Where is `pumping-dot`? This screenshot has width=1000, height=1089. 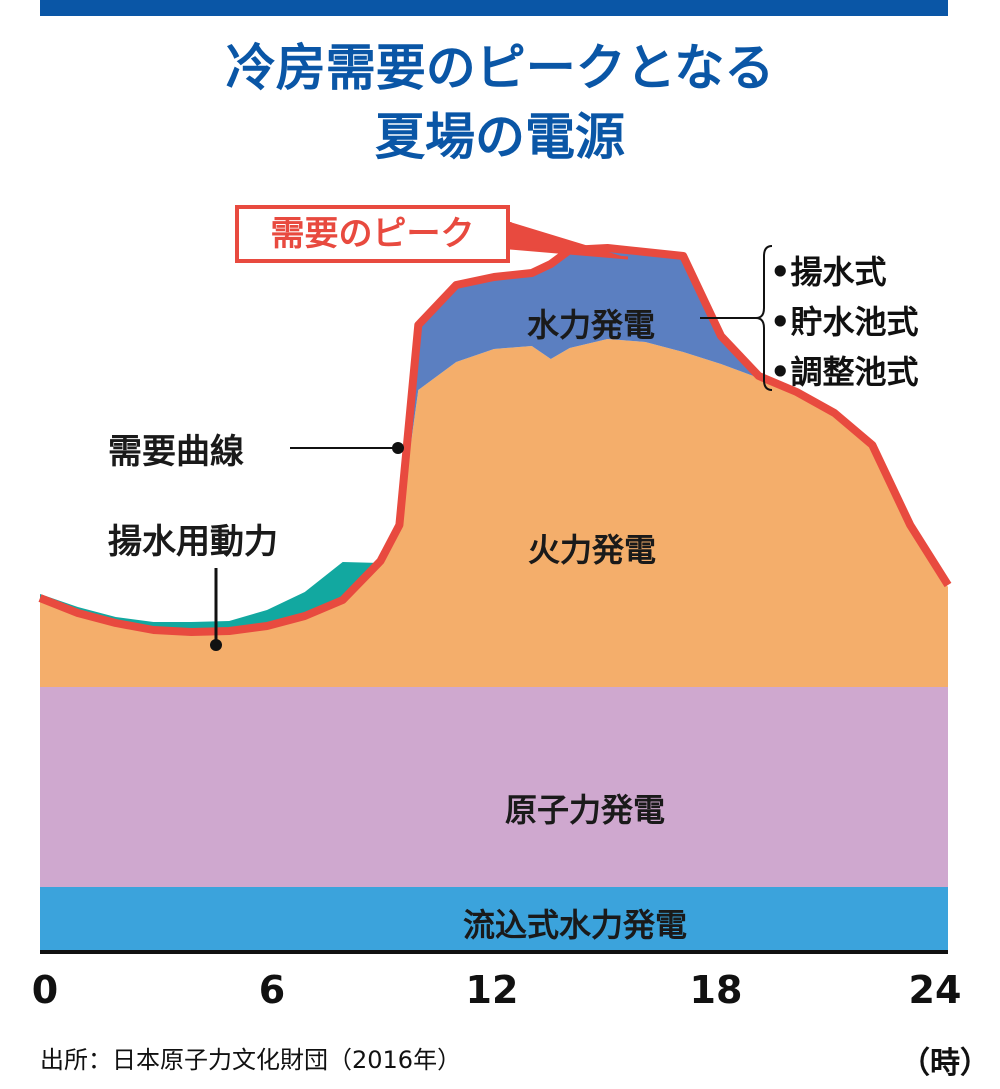 pumping-dot is located at coordinates (216, 645).